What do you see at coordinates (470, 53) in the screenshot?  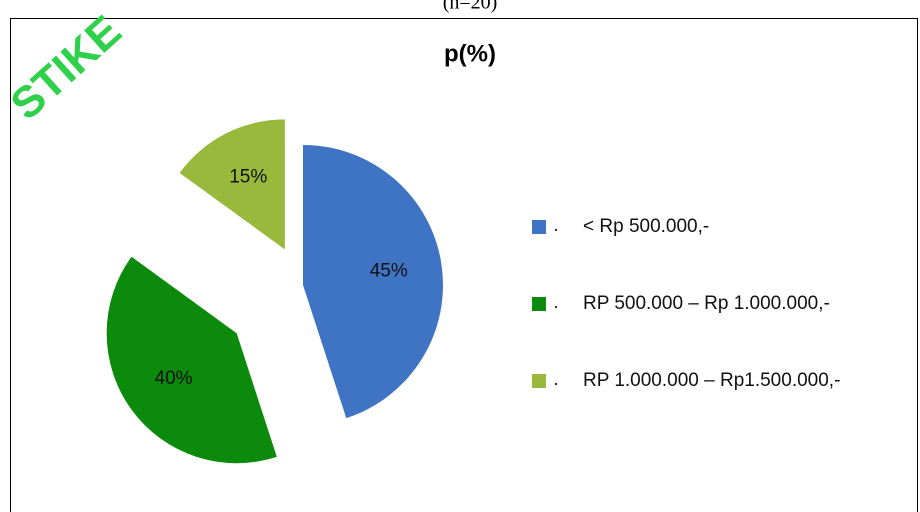 I see `chart-title: p(%)` at bounding box center [470, 53].